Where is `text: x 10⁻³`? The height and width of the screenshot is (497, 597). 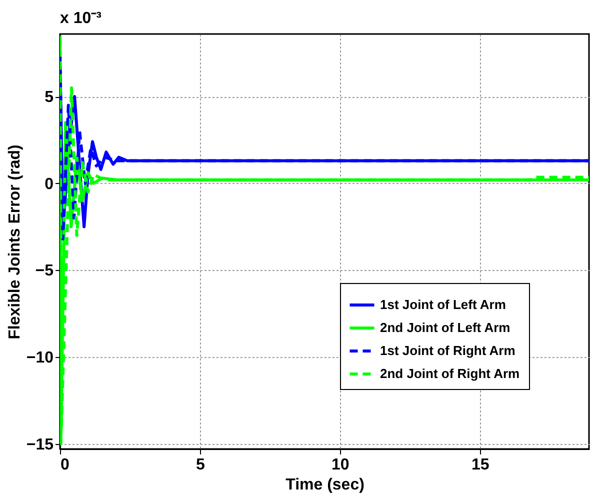 text: x 10⁻³ is located at coordinates (81, 18).